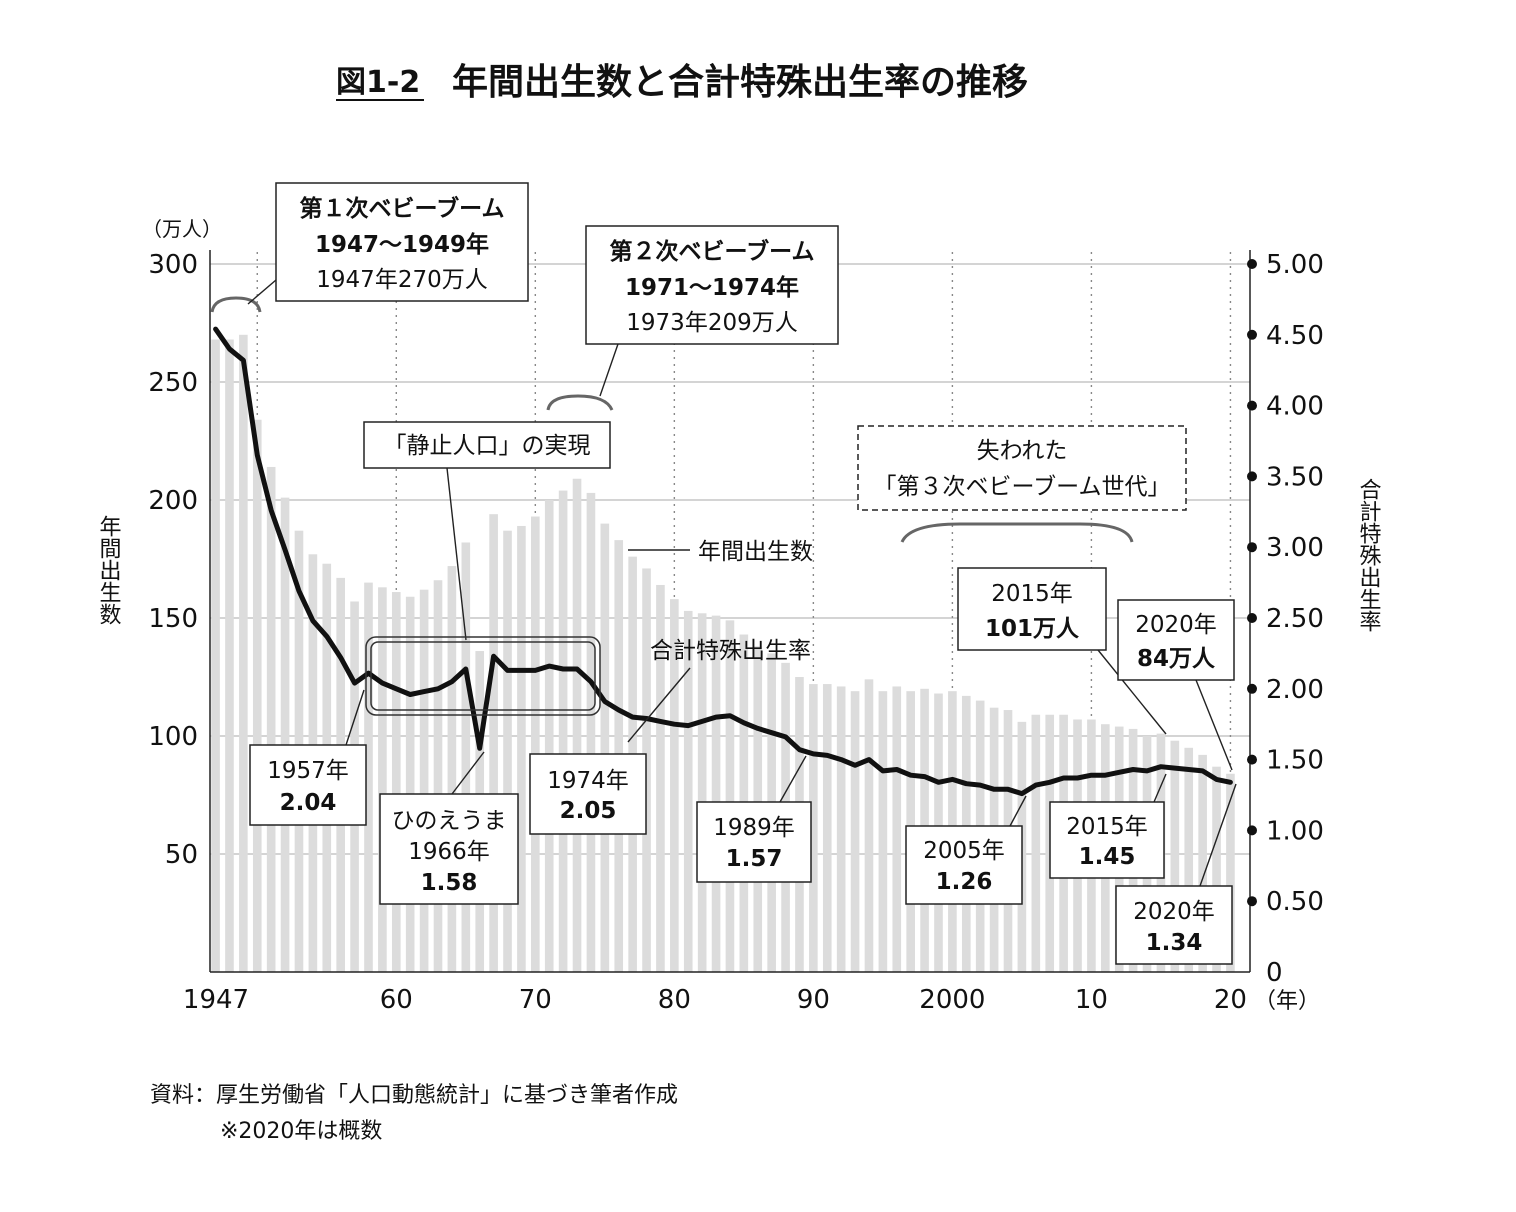 The width and height of the screenshot is (1516, 1212). Describe the element at coordinates (964, 882) in the screenshot. I see `y2005-value: 1.26` at that location.